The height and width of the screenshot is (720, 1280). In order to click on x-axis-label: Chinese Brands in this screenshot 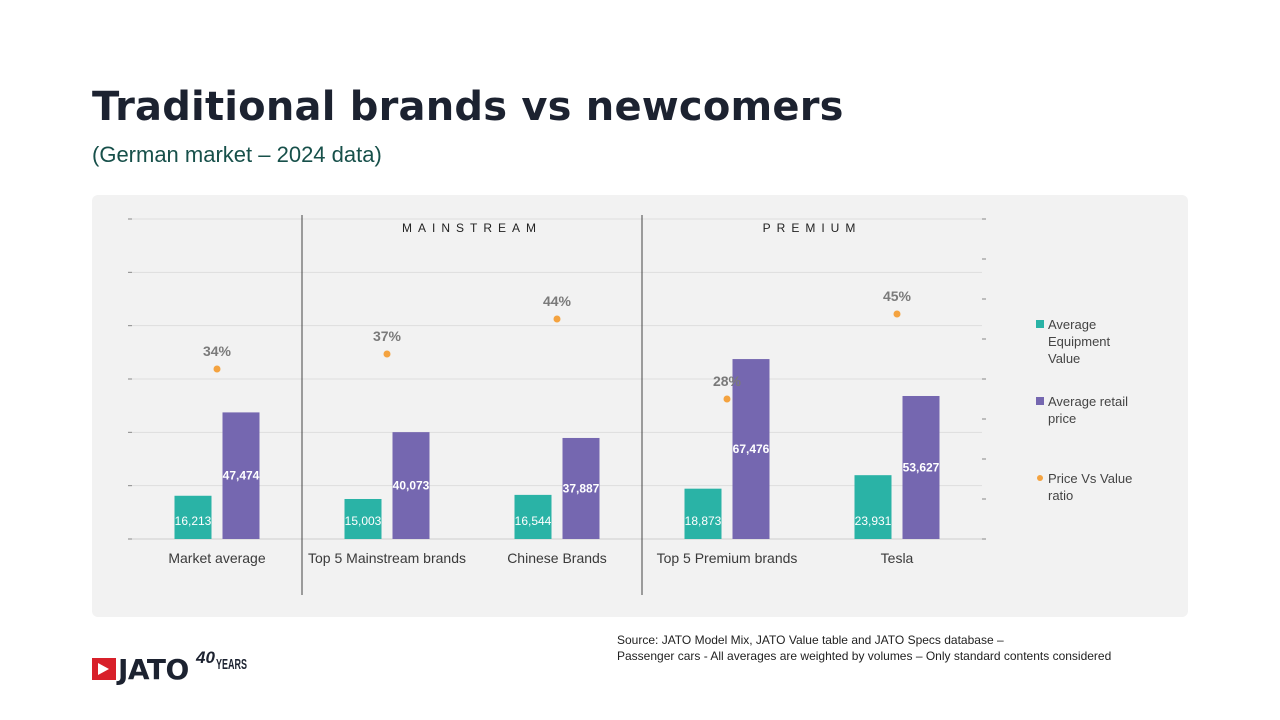, I will do `click(557, 558)`.